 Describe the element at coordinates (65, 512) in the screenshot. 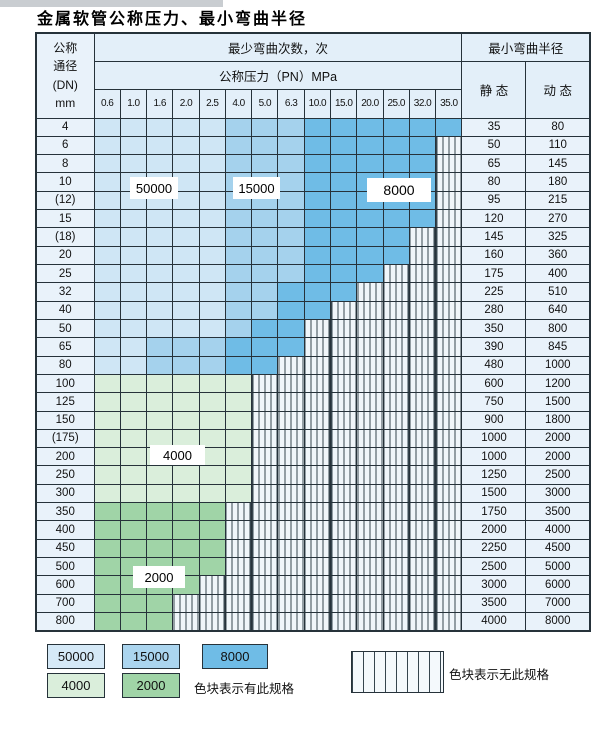

I see `dn-cell: 350` at that location.